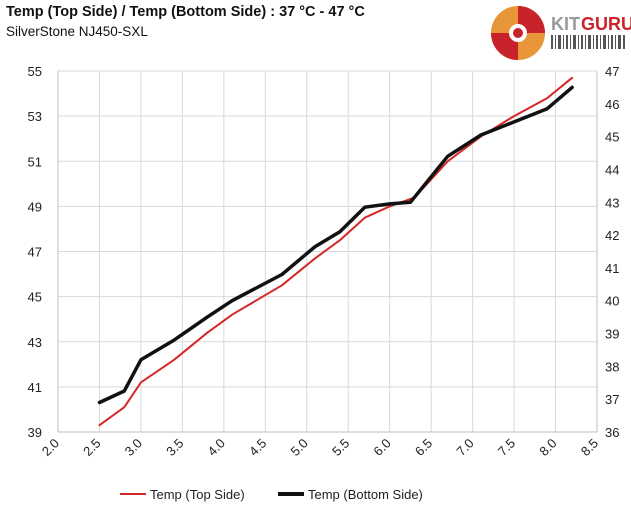 The height and width of the screenshot is (511, 631). What do you see at coordinates (612, 202) in the screenshot?
I see `y-right-tick-label: 43` at bounding box center [612, 202].